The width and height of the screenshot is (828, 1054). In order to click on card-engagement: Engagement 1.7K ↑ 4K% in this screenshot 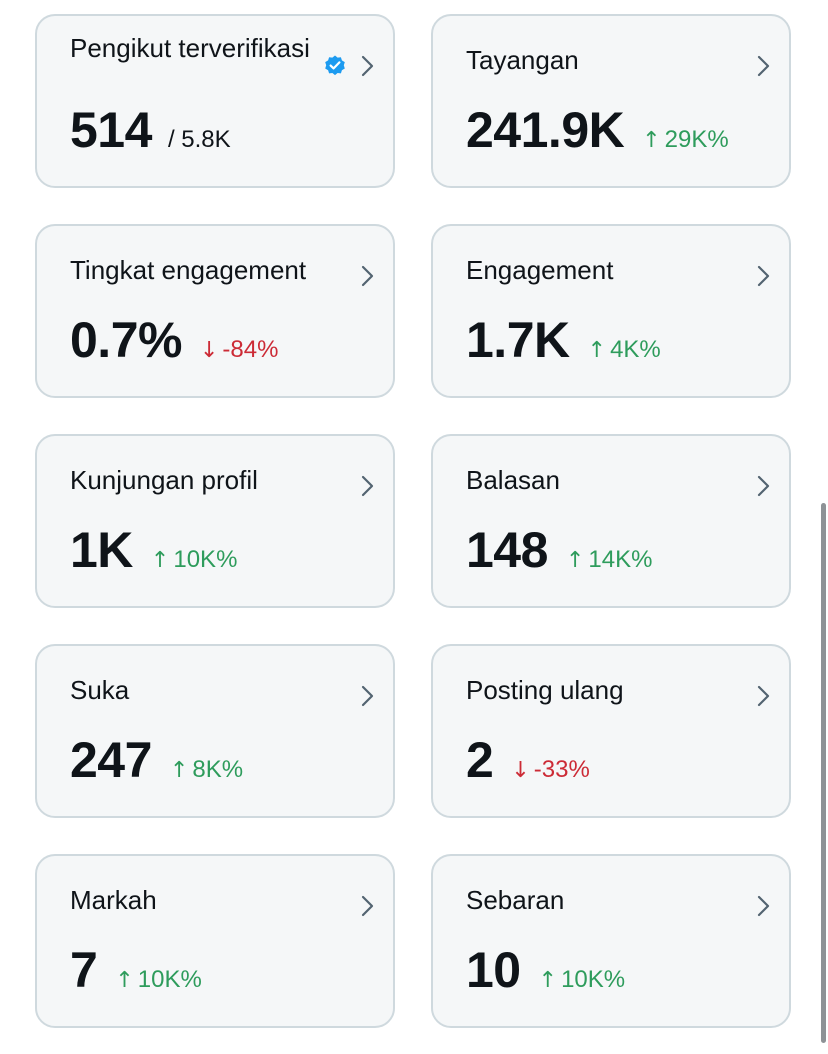, I will do `click(611, 311)`.